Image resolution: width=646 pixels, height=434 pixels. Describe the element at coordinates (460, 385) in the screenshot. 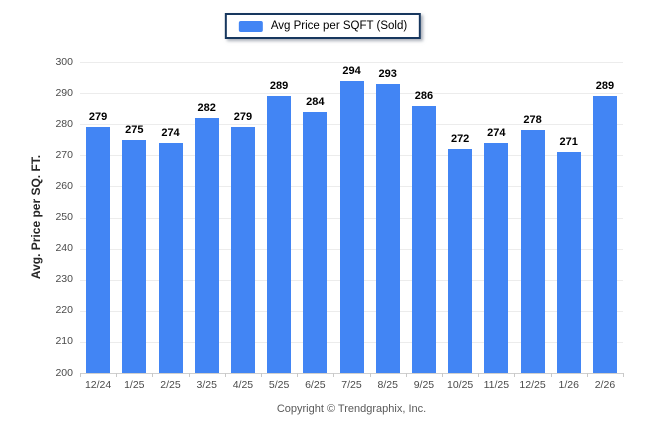

I see `x-tick-label: 10/25` at that location.